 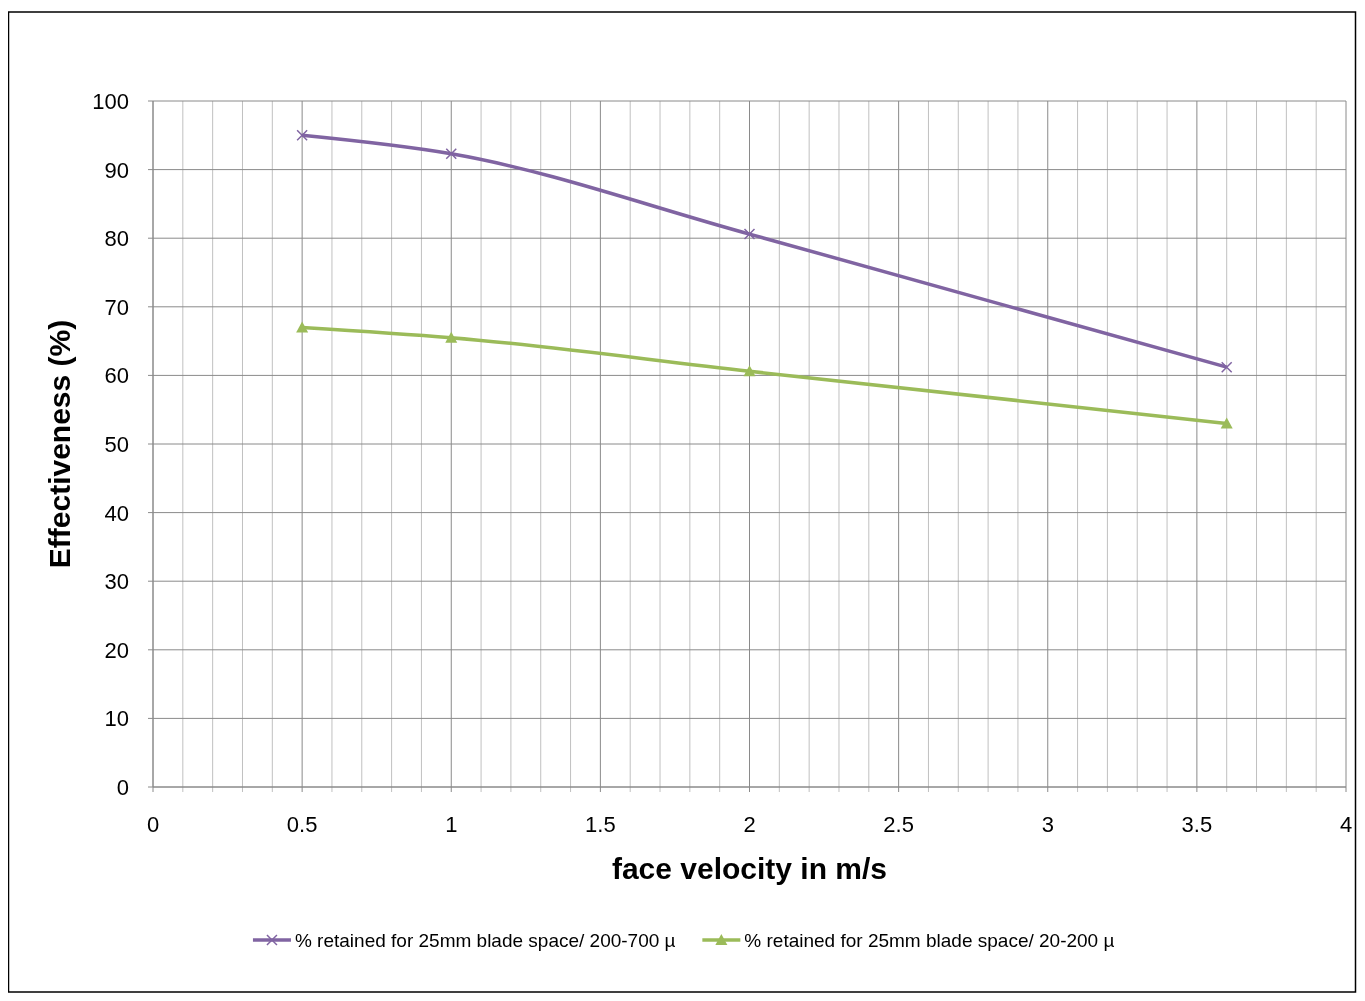 I want to click on legend-label: % retained for 25mm blade space/ 20-200 µ, so click(x=929, y=940).